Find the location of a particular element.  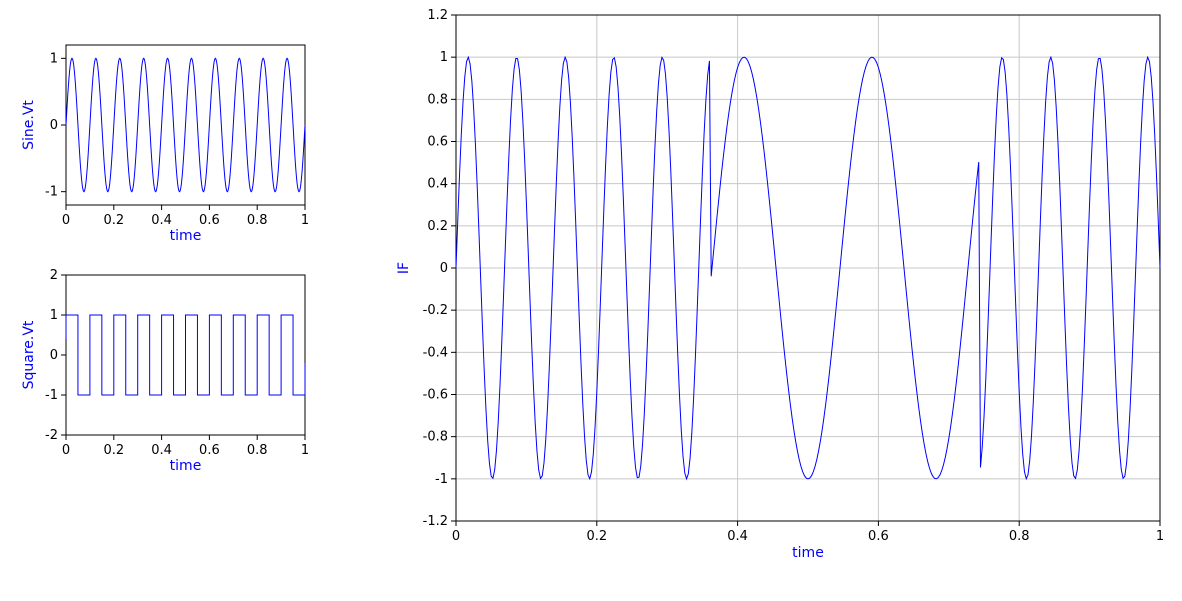

square-series-line is located at coordinates (185, 355).